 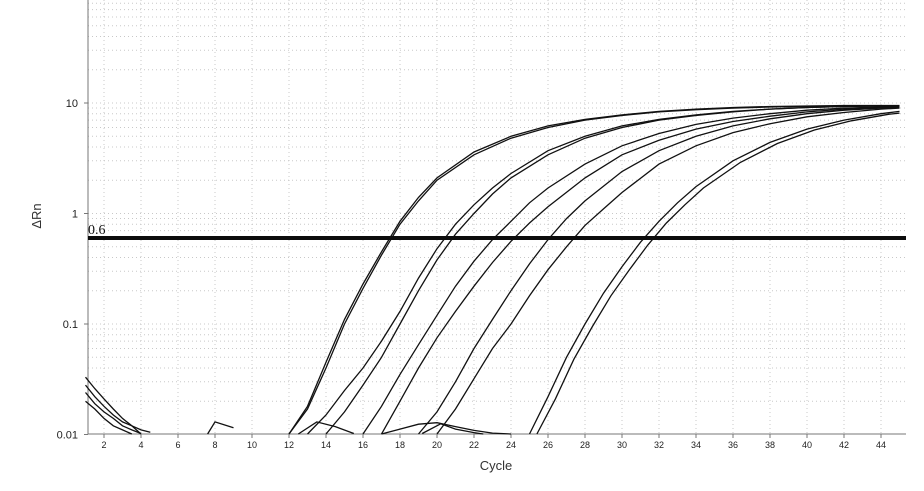 What do you see at coordinates (72, 104) in the screenshot?
I see `y-tick-label: 10` at bounding box center [72, 104].